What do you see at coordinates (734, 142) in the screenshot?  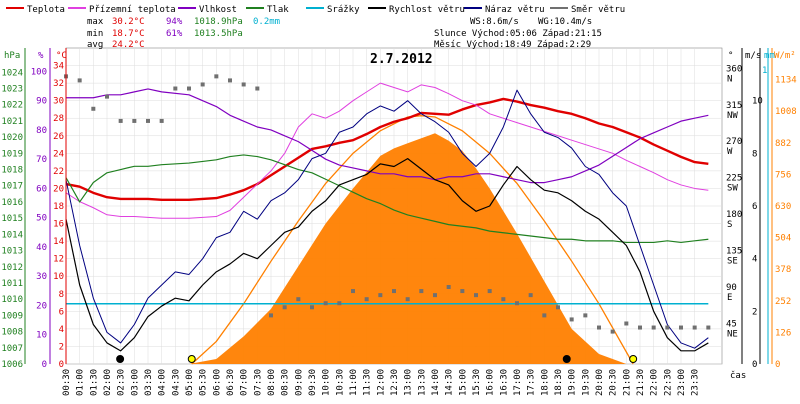 I see `direction-tick-degree: 270` at bounding box center [734, 142].